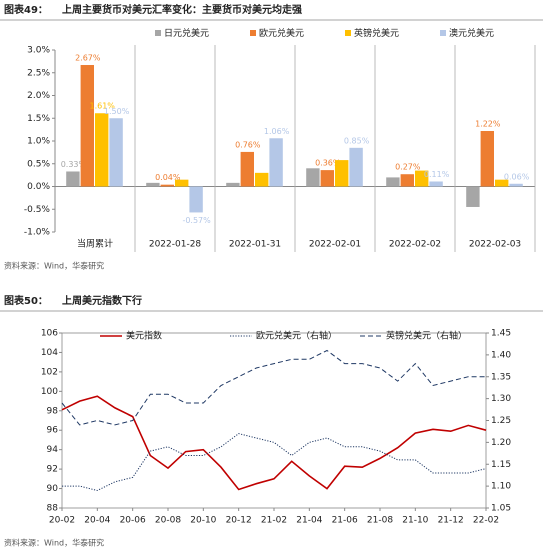  What do you see at coordinates (38, 142) in the screenshot?
I see `y-tick-label: 1.0%` at bounding box center [38, 142].